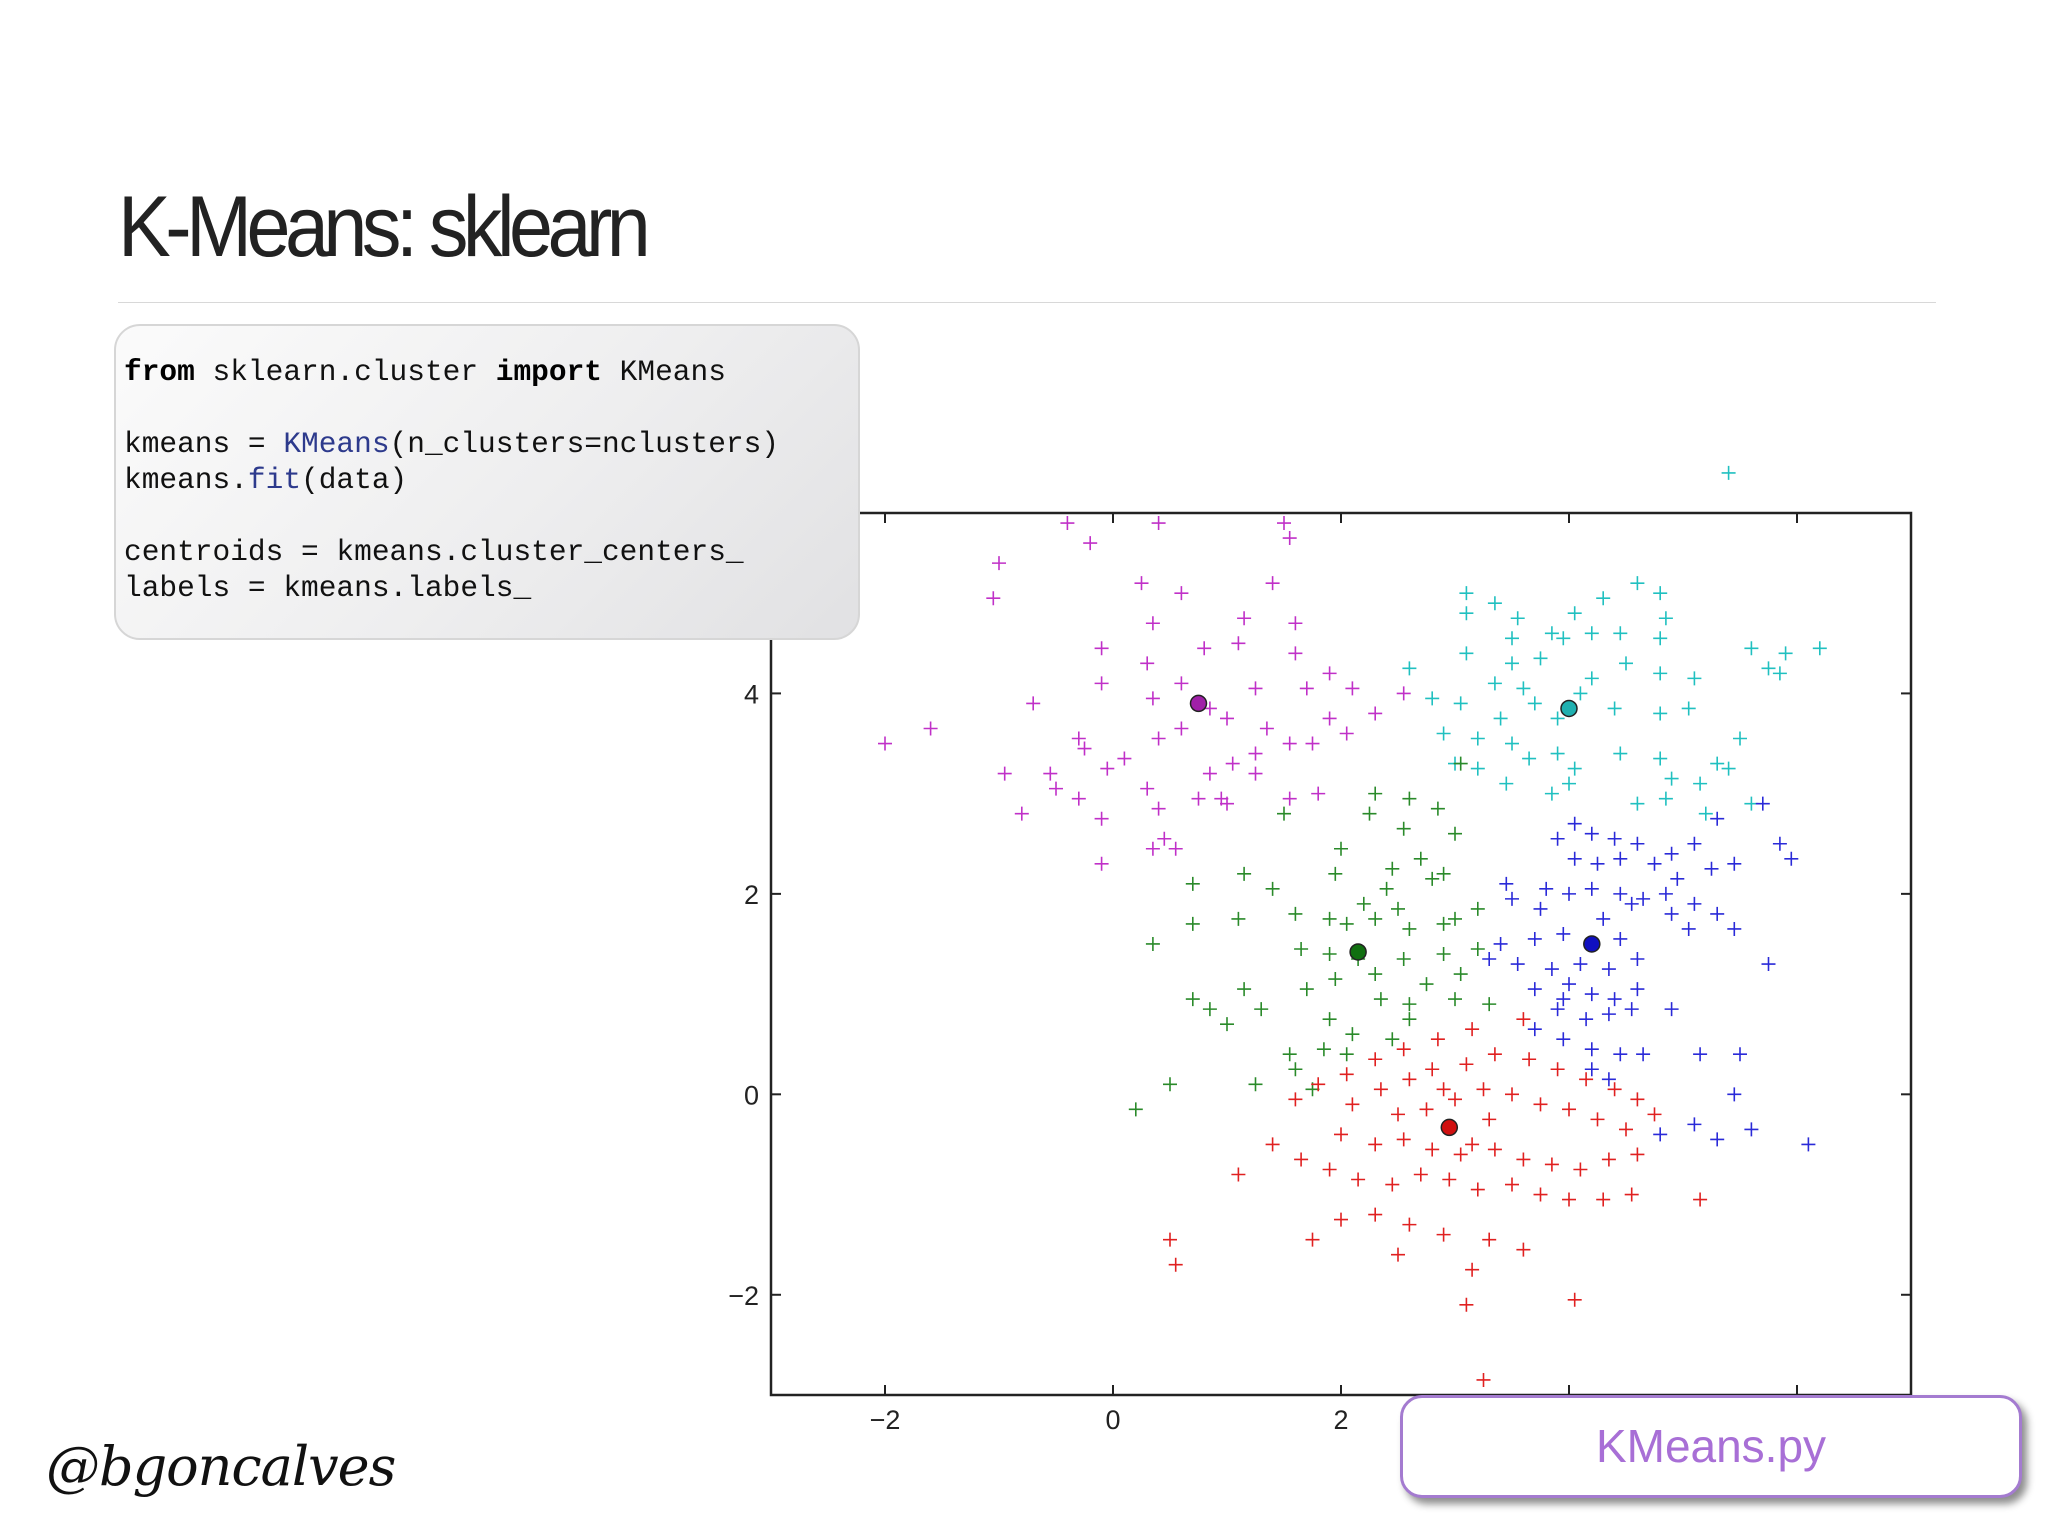 The image size is (2048, 1536). I want to click on axis-tick-labels: −2 0 2 −2 0 2 4, so click(1038, 1057).